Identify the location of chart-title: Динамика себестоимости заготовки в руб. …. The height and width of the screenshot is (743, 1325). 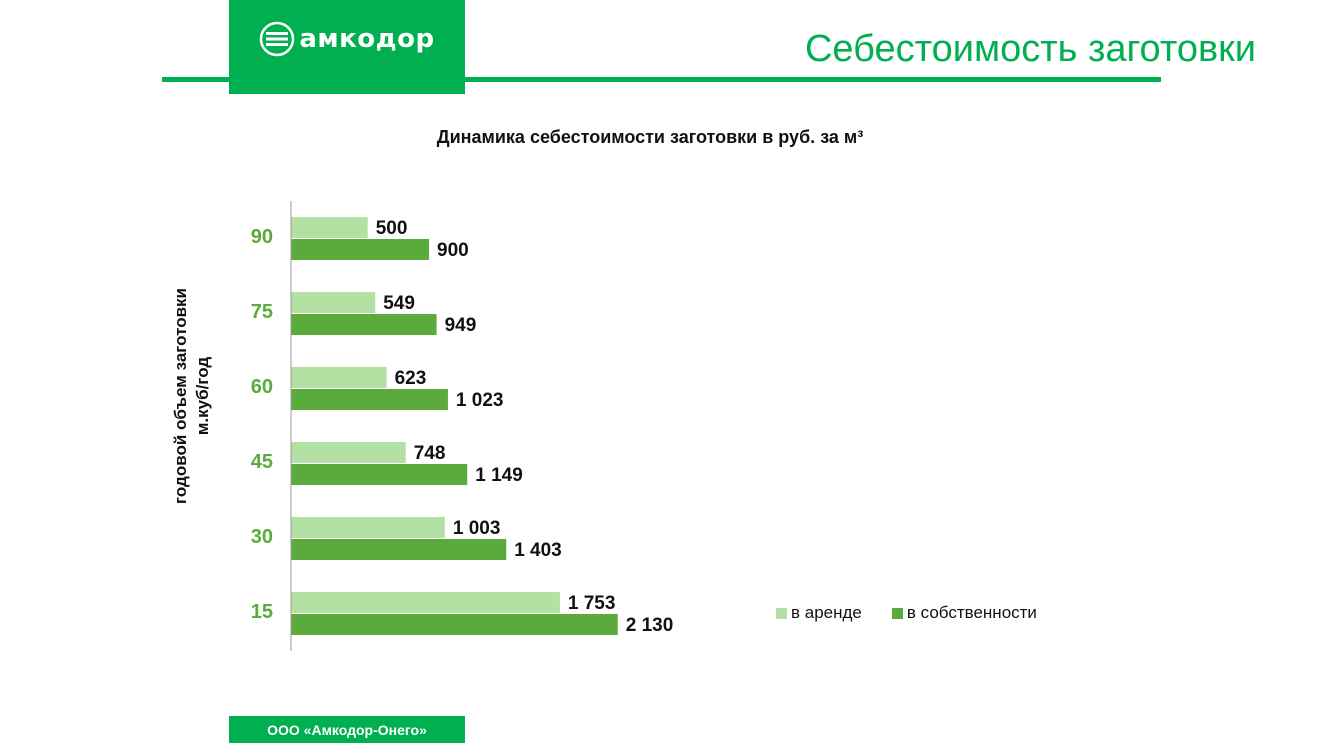
(650, 137).